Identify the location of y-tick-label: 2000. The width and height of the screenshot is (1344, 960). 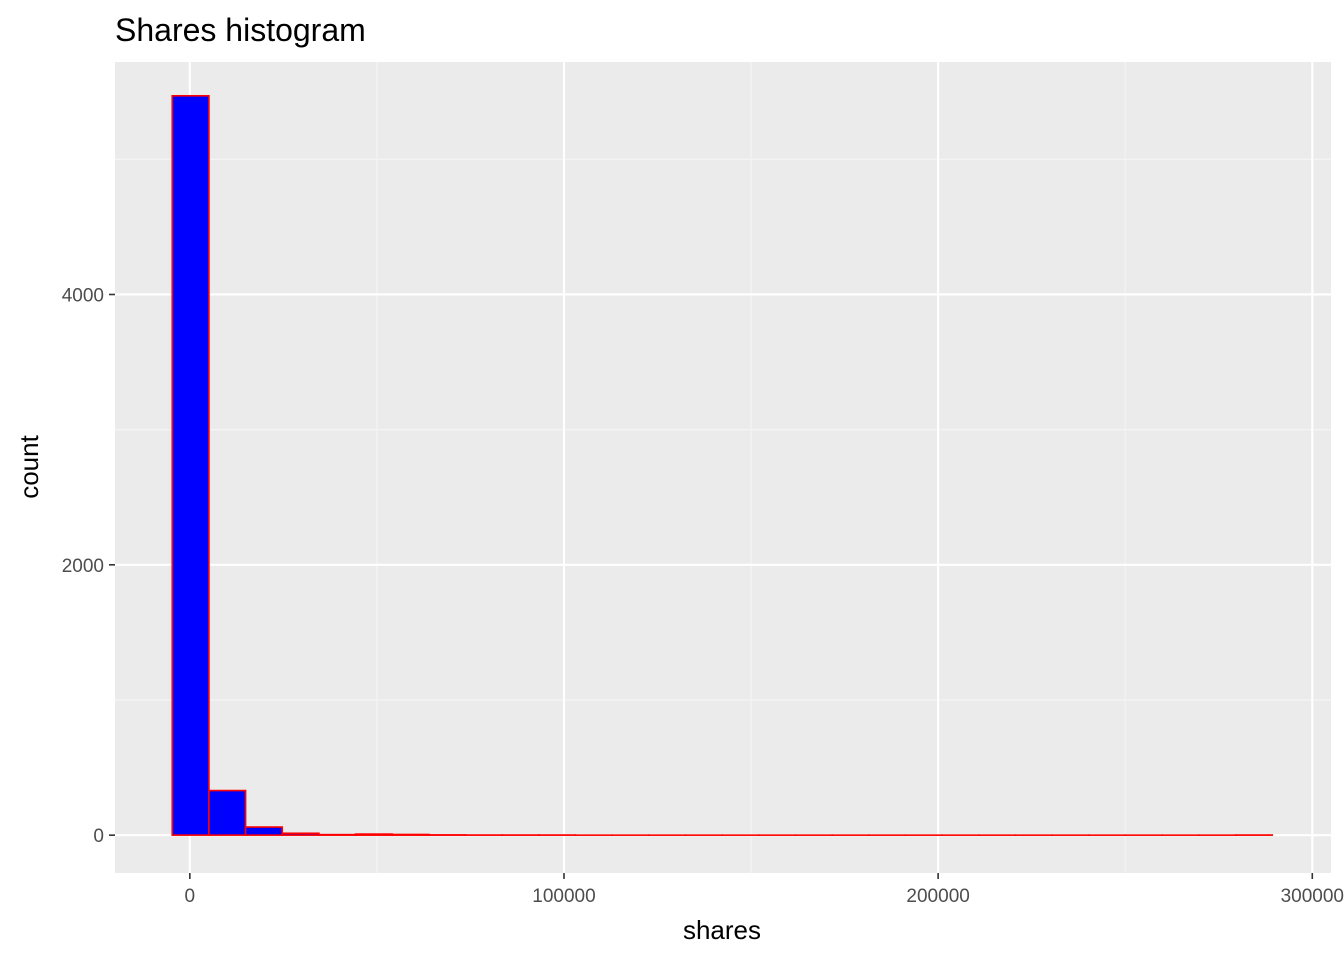
(83, 566).